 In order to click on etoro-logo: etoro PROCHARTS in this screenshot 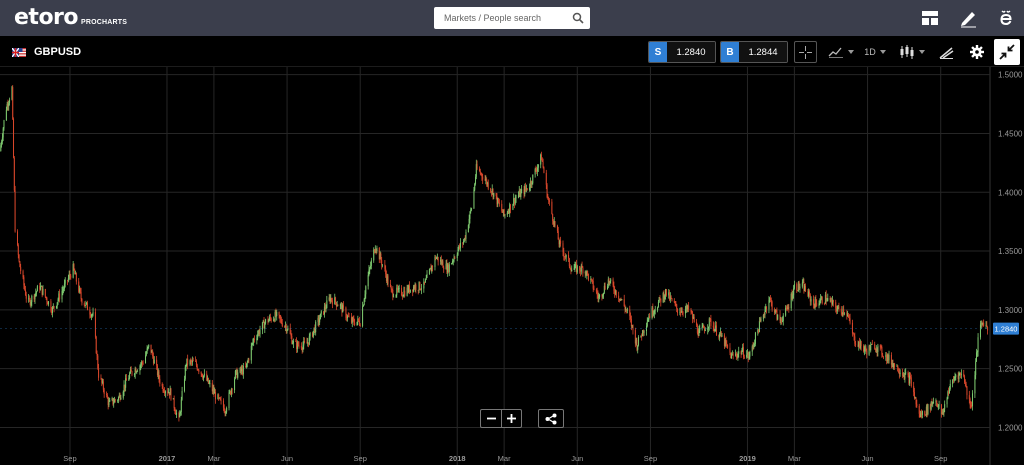, I will do `click(70, 18)`.